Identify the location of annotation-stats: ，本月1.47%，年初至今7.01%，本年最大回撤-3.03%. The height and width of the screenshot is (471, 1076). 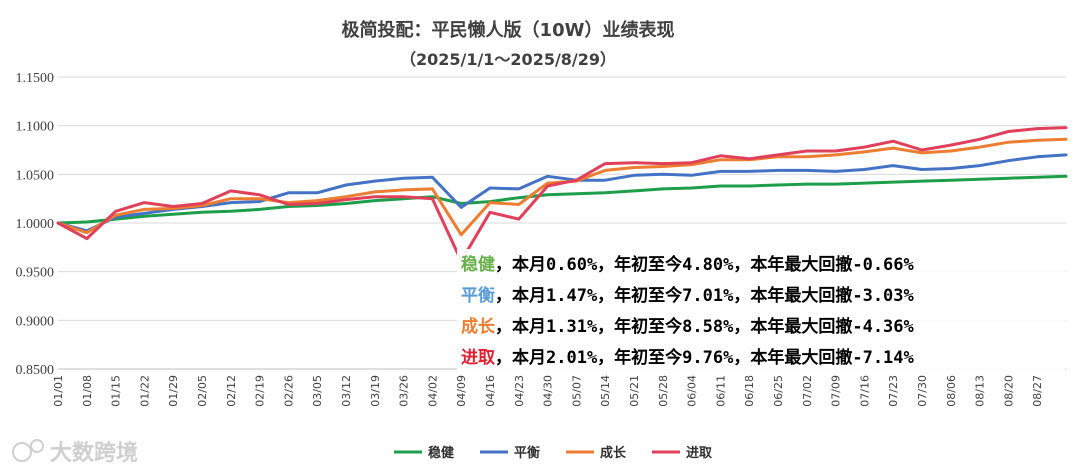
(705, 295).